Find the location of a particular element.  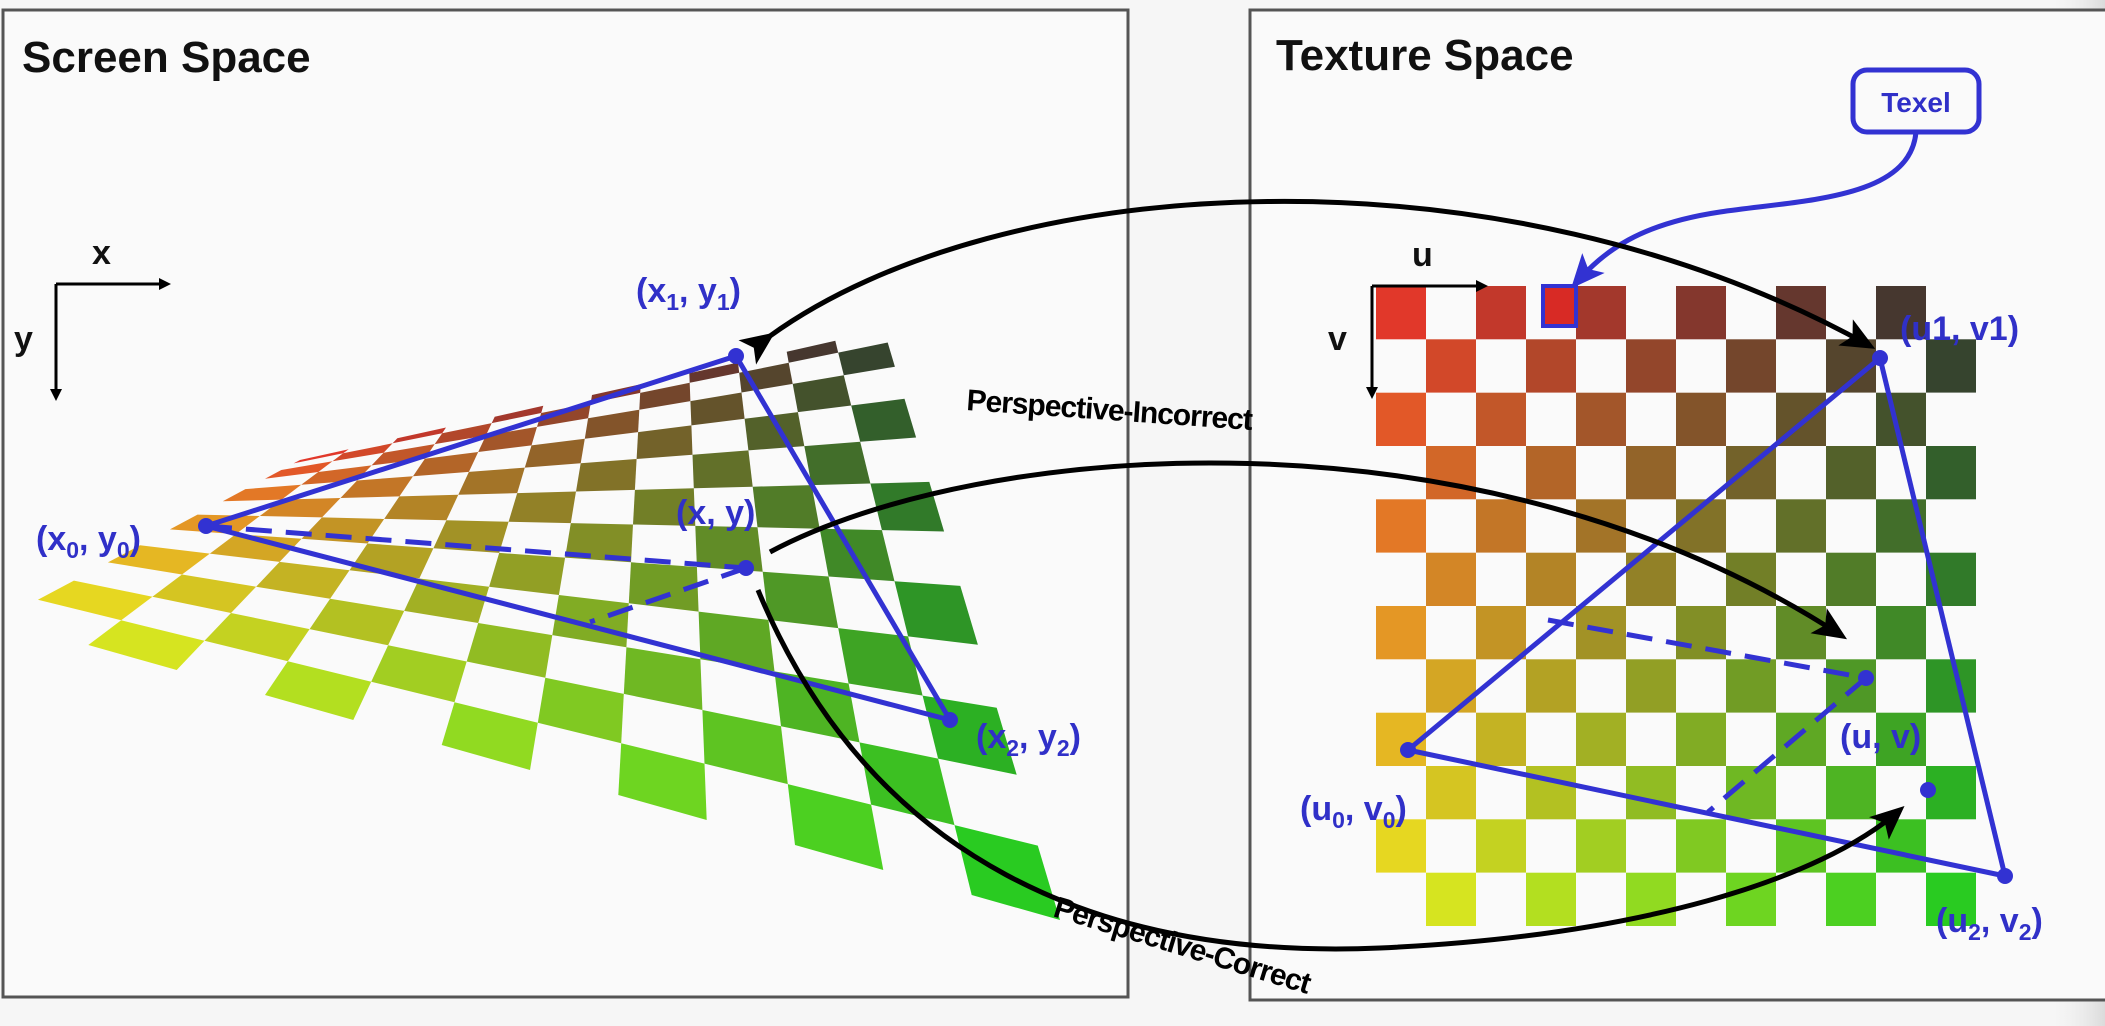

v-axis-label: v is located at coordinates (1337, 339).